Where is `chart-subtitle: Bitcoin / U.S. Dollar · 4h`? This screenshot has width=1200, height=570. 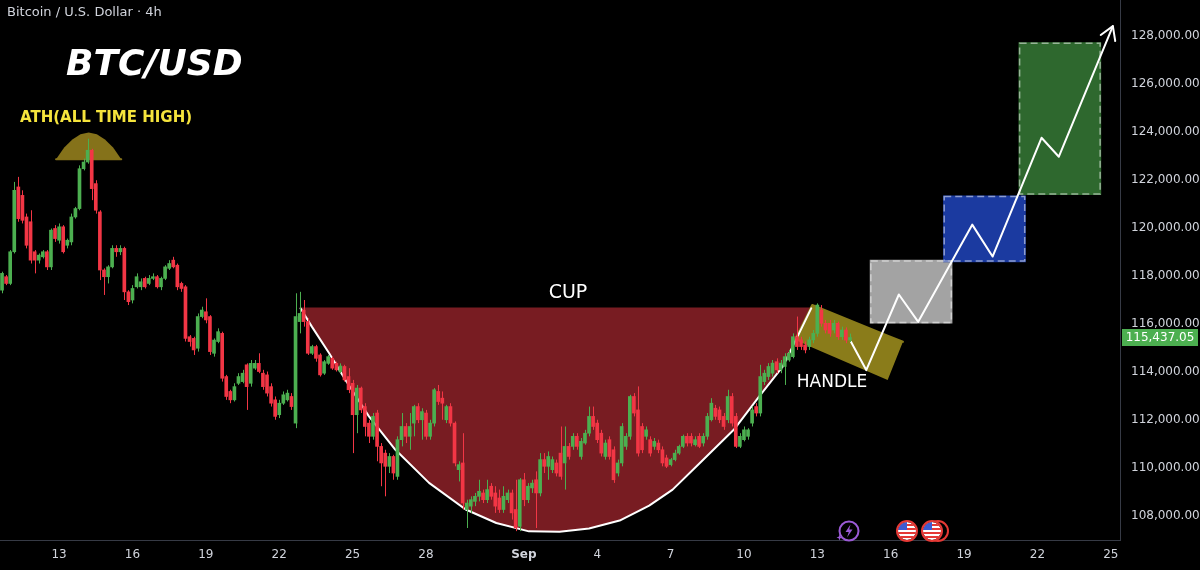 chart-subtitle: Bitcoin / U.S. Dollar · 4h is located at coordinates (84, 12).